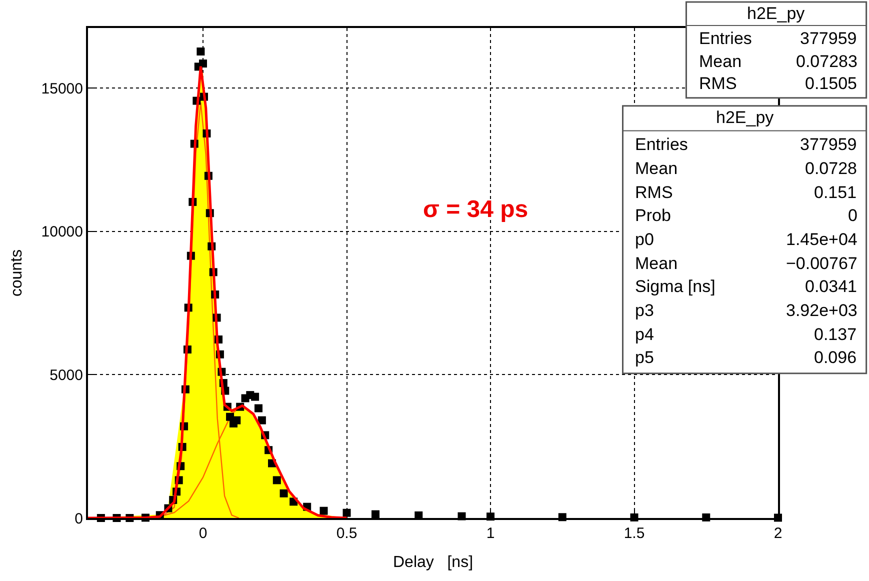 This screenshot has width=869, height=581. What do you see at coordinates (746, 263) in the screenshot?
I see `text: Mean −0.00767` at bounding box center [746, 263].